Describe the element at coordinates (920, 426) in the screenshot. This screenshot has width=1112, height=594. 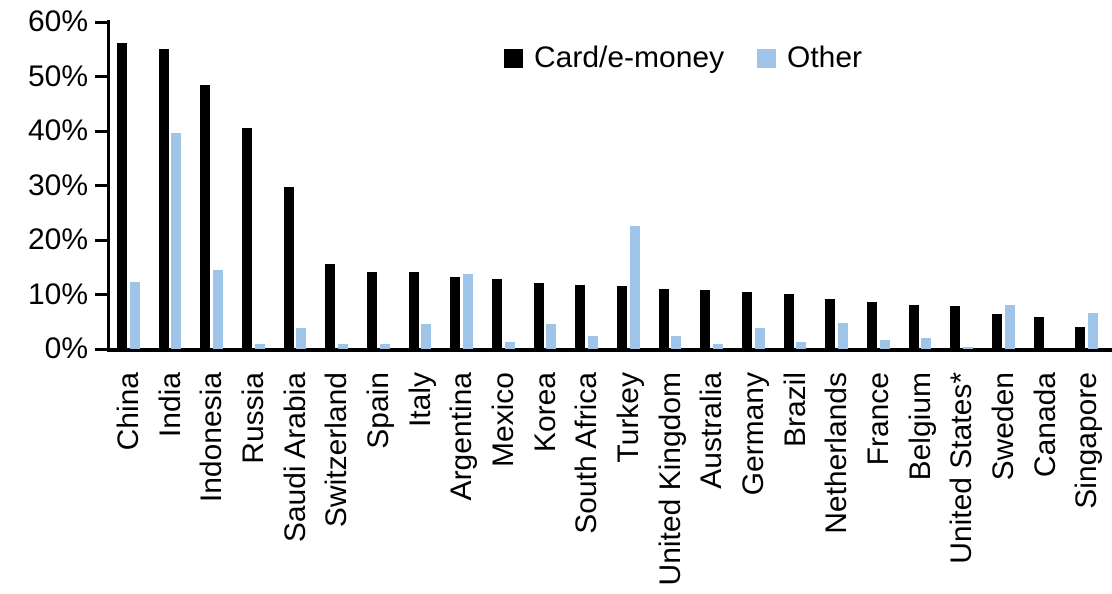
I see `x-axis-label-belgium: Belgium` at that location.